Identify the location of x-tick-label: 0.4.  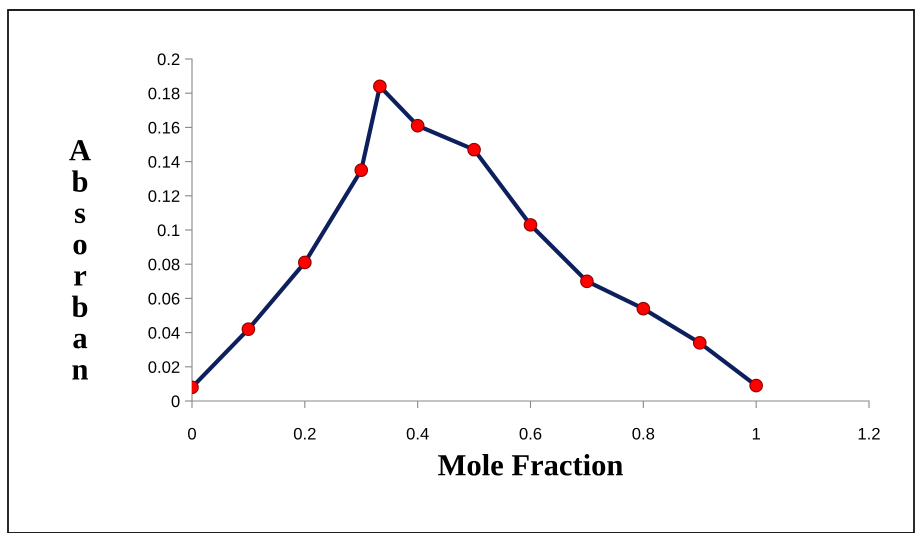
(417, 434).